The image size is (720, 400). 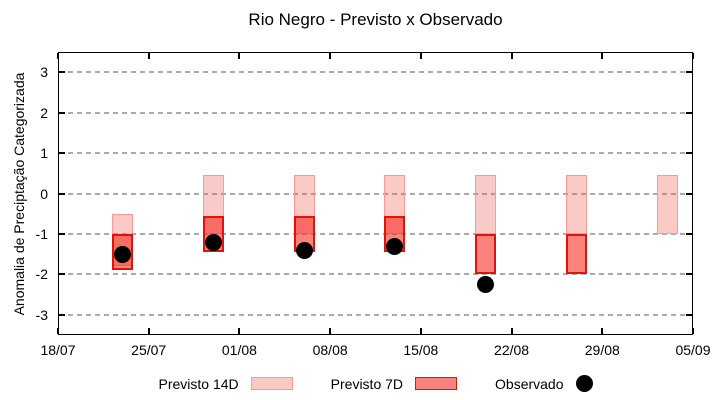 What do you see at coordinates (693, 350) in the screenshot?
I see `x-tick-label: 05/09` at bounding box center [693, 350].